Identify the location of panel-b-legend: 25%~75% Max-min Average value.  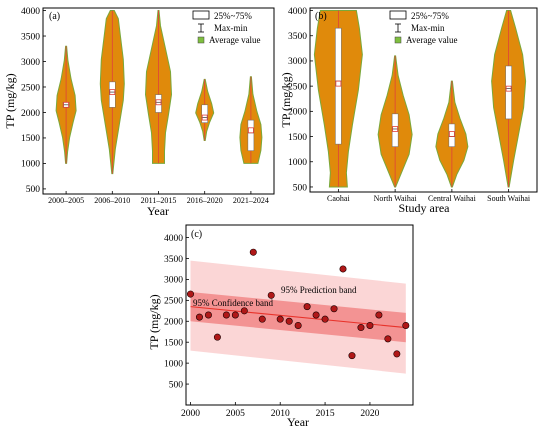
(423, 27).